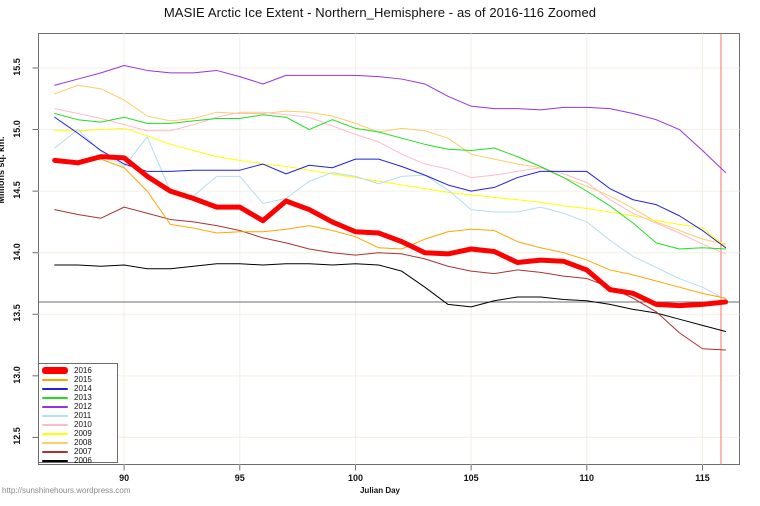  I want to click on y-tick-label: 14.0, so click(17, 251).